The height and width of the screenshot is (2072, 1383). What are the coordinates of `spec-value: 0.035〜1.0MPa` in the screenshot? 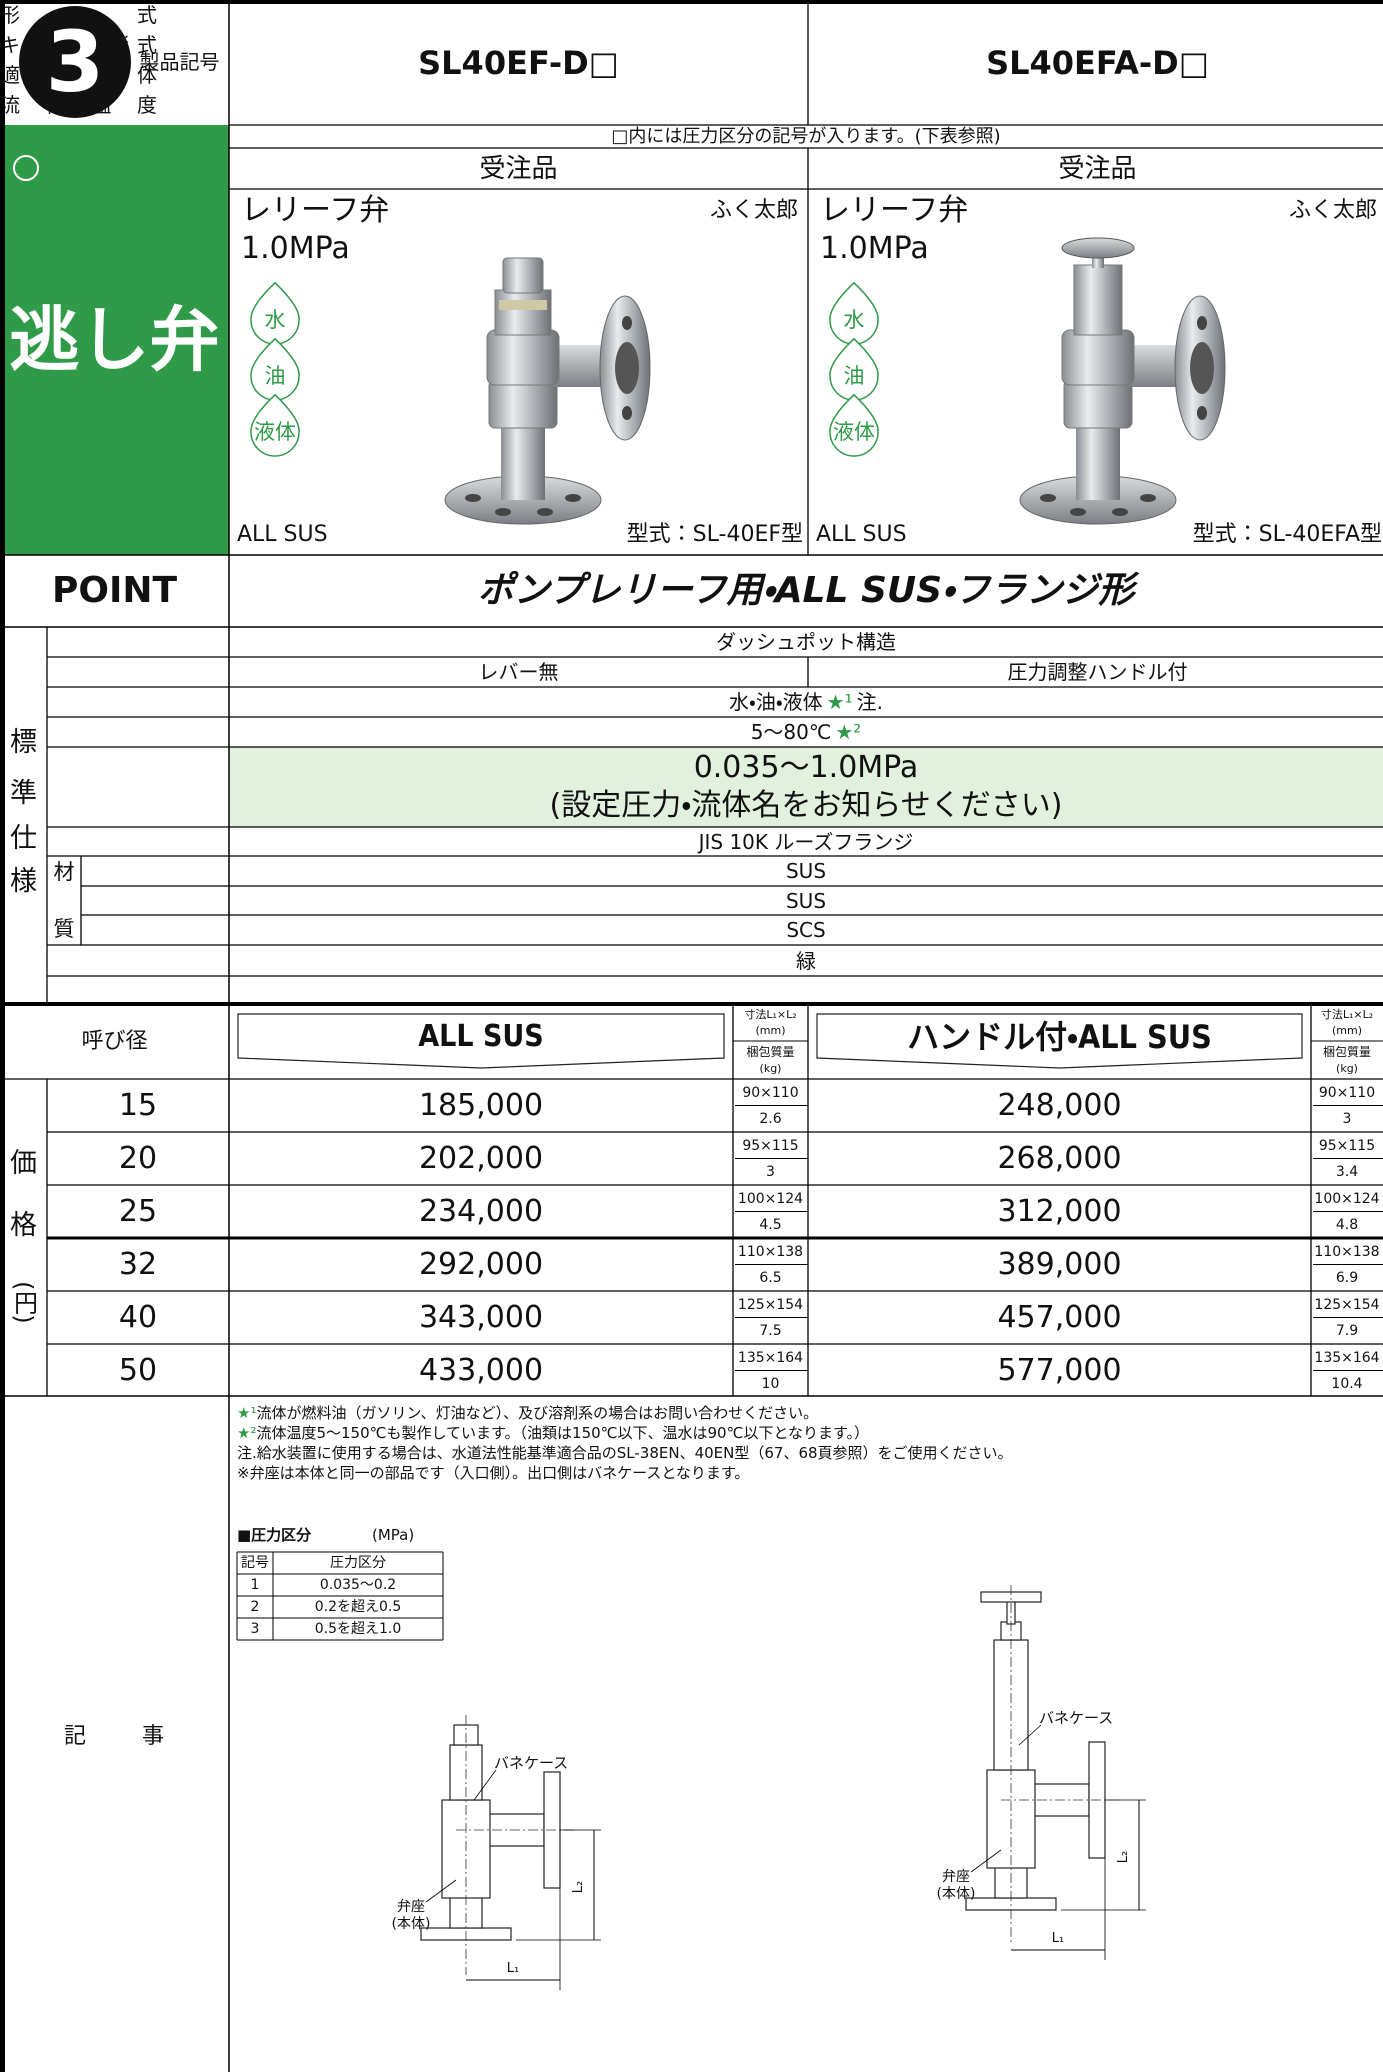 It's located at (806, 767).